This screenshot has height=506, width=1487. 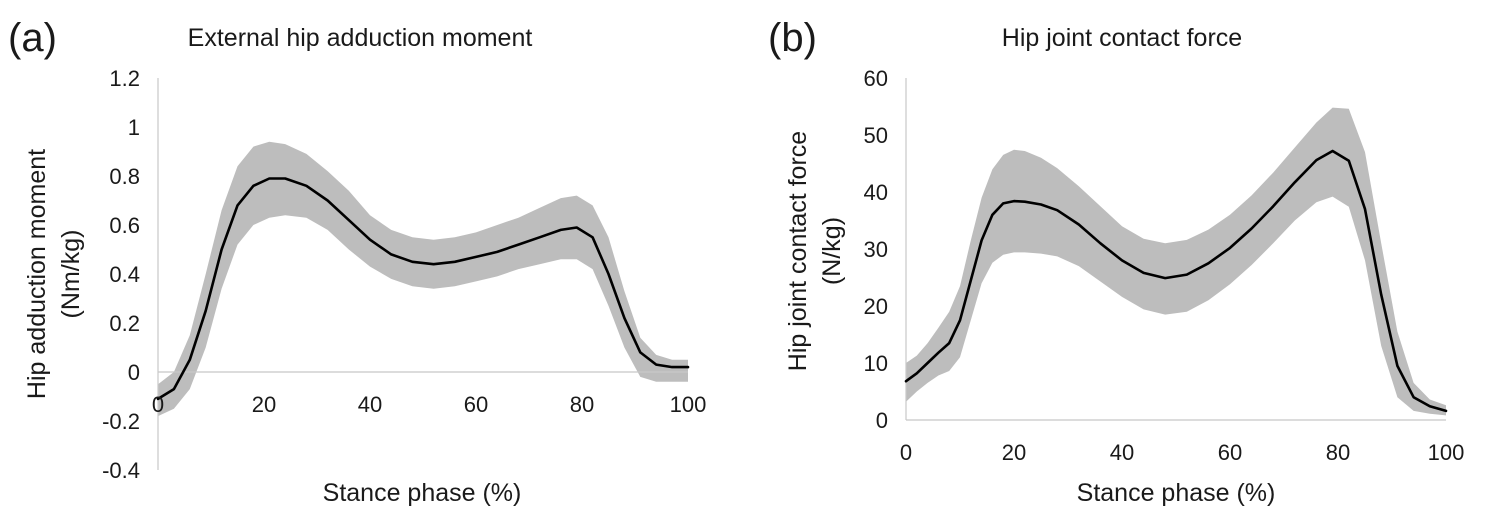 I want to click on panel-a-y-tick-label: 1.2, so click(x=124, y=78).